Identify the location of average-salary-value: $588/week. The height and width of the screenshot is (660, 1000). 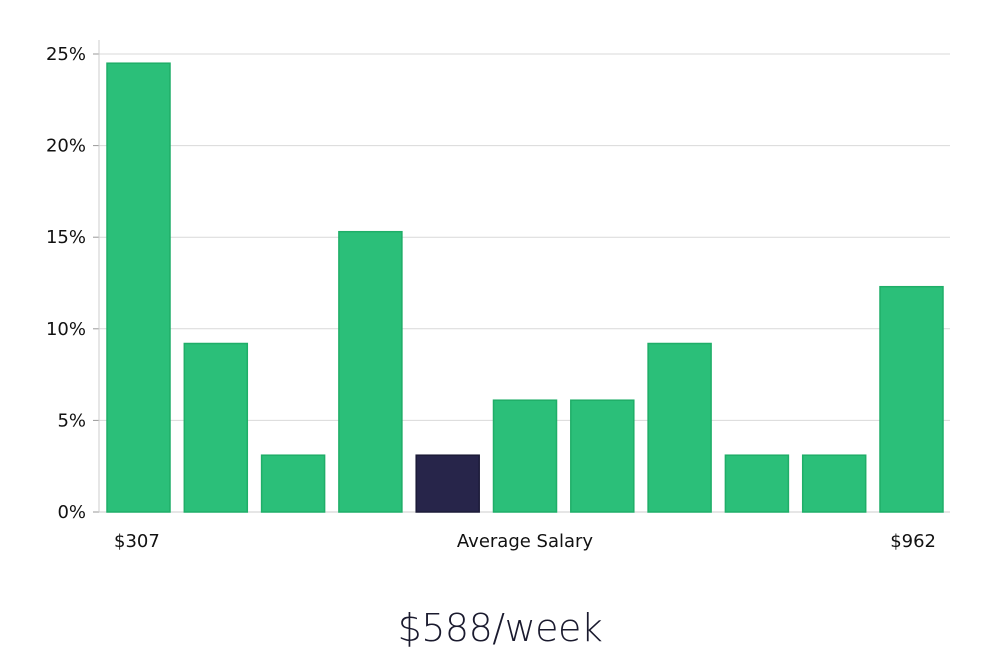
(500, 628).